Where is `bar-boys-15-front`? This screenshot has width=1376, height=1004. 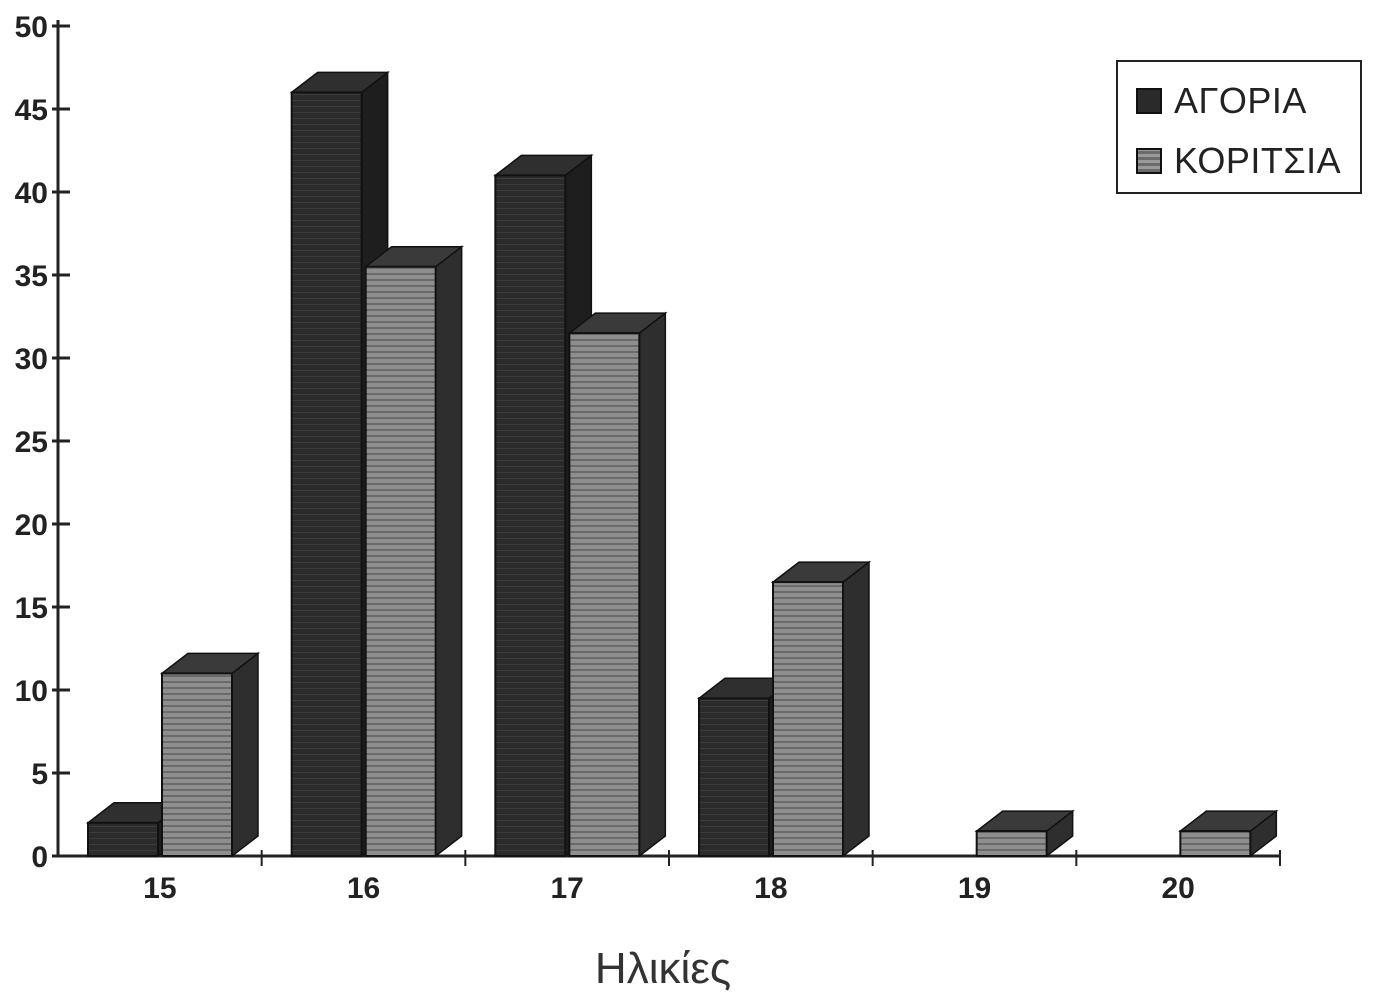 bar-boys-15-front is located at coordinates (123, 839).